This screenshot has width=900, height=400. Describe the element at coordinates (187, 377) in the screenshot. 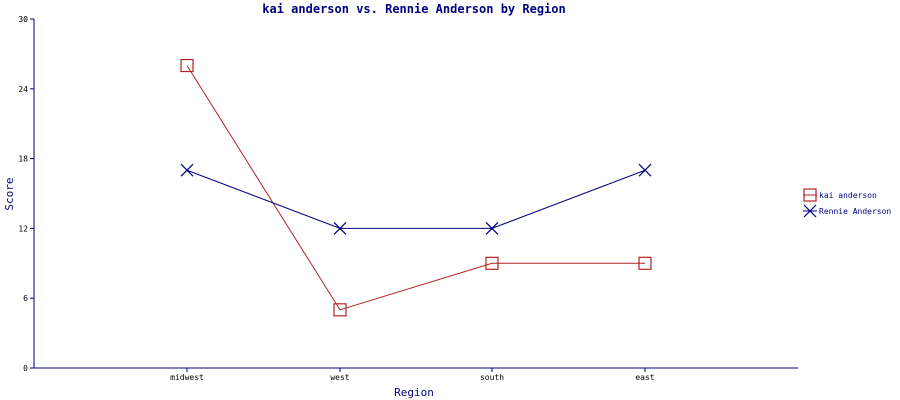

I see `x-tick-label: midwest` at that location.